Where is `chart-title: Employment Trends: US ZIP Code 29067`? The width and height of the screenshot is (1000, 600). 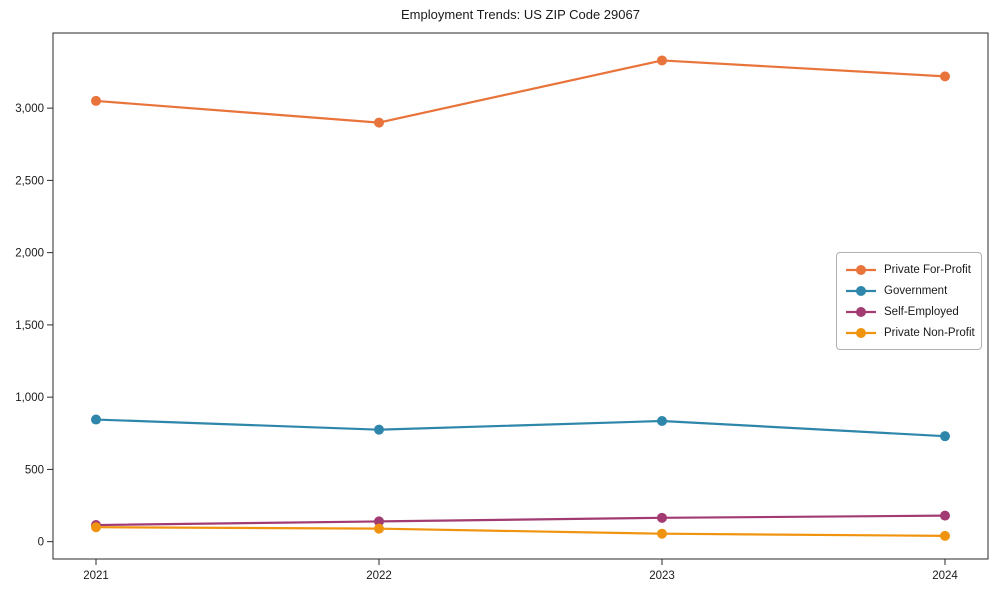
chart-title: Employment Trends: US ZIP Code 29067 is located at coordinates (520, 14).